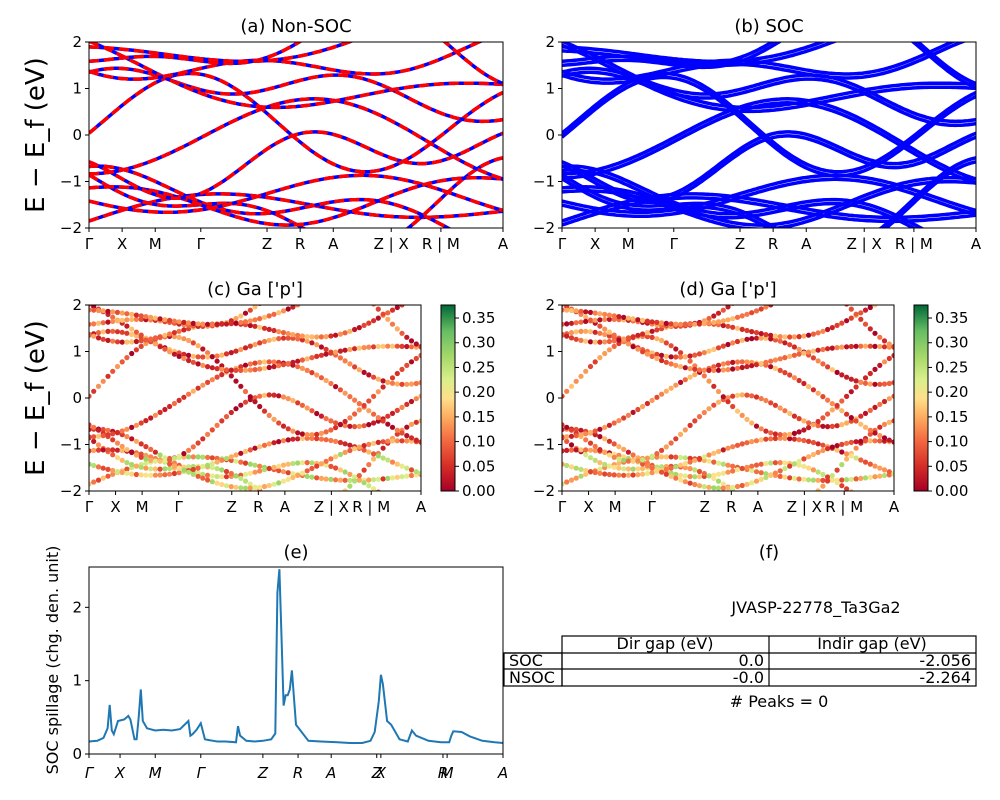 Image resolution: width=1000 pixels, height=800 pixels. What do you see at coordinates (296, 64) in the screenshot?
I see `band-line-11-dashed` at bounding box center [296, 64].